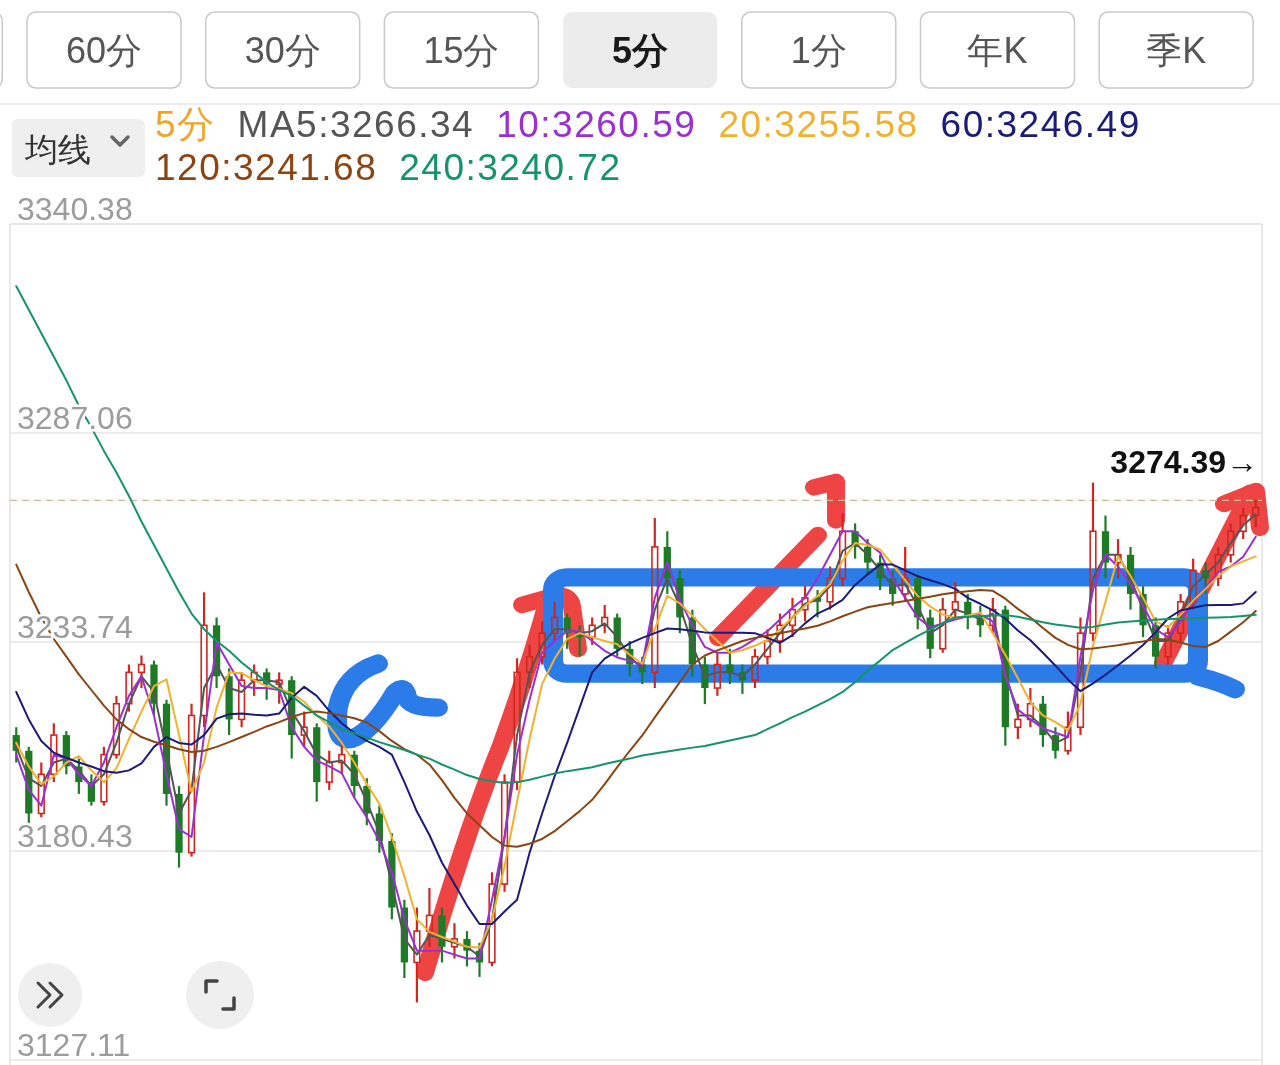 The image size is (1280, 1065). What do you see at coordinates (1184, 461) in the screenshot?
I see `annotation: 3274.39→` at bounding box center [1184, 461].